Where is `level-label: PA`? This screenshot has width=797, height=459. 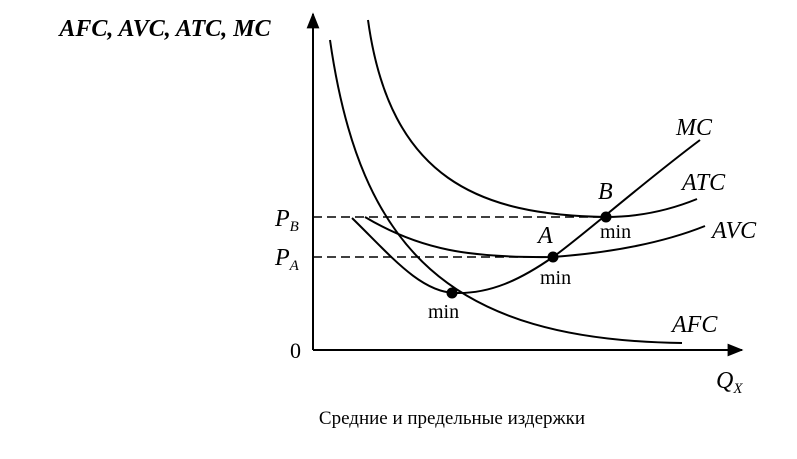 level-label: PA is located at coordinates (287, 259).